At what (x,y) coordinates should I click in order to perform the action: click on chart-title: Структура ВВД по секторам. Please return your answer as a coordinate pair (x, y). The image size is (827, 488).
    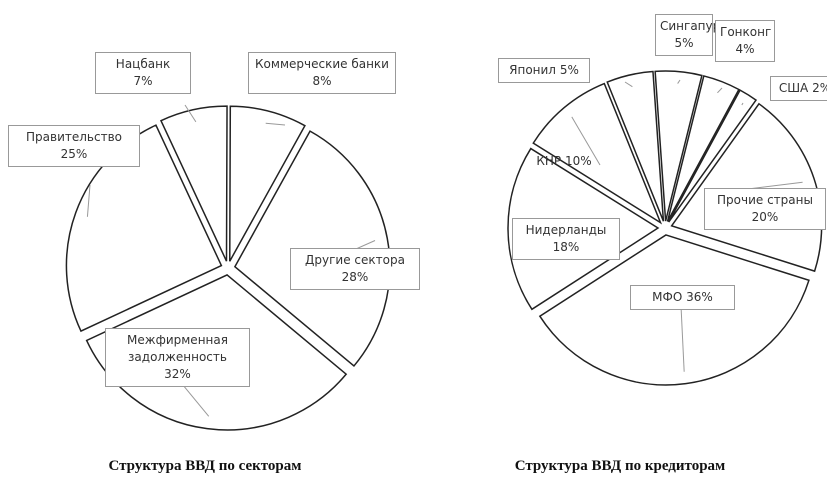
    Looking at the image, I should click on (205, 466).